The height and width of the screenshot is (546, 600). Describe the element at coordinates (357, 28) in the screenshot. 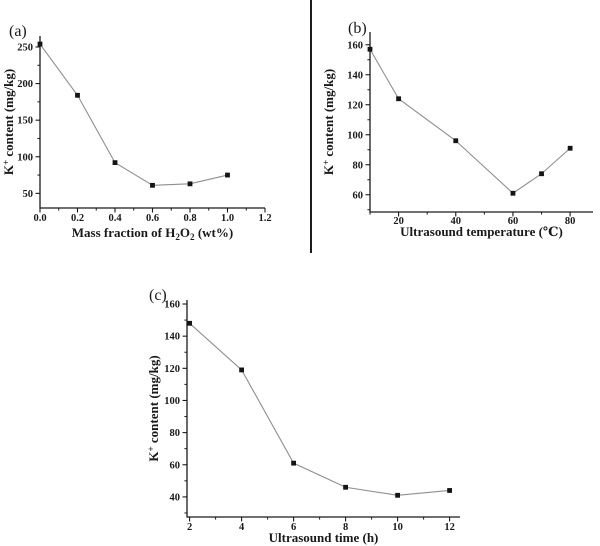

I see `panel-b-label: (b)` at that location.